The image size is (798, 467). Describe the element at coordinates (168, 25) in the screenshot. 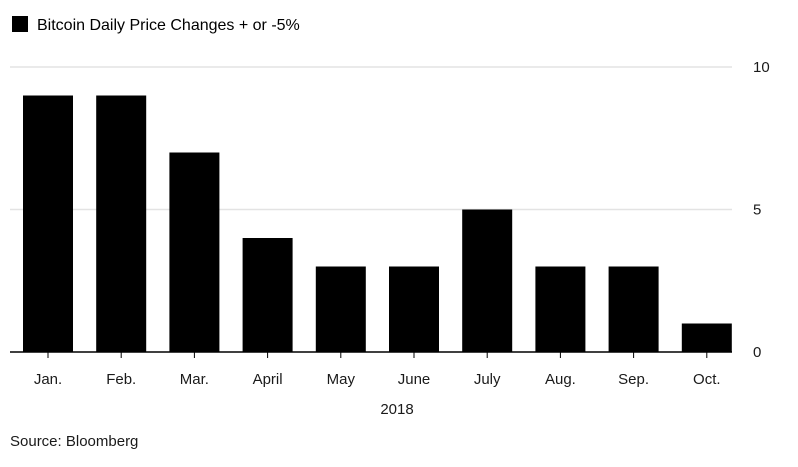

I see `legend-label: Bitcoin Daily Price Changes + or -5%` at that location.